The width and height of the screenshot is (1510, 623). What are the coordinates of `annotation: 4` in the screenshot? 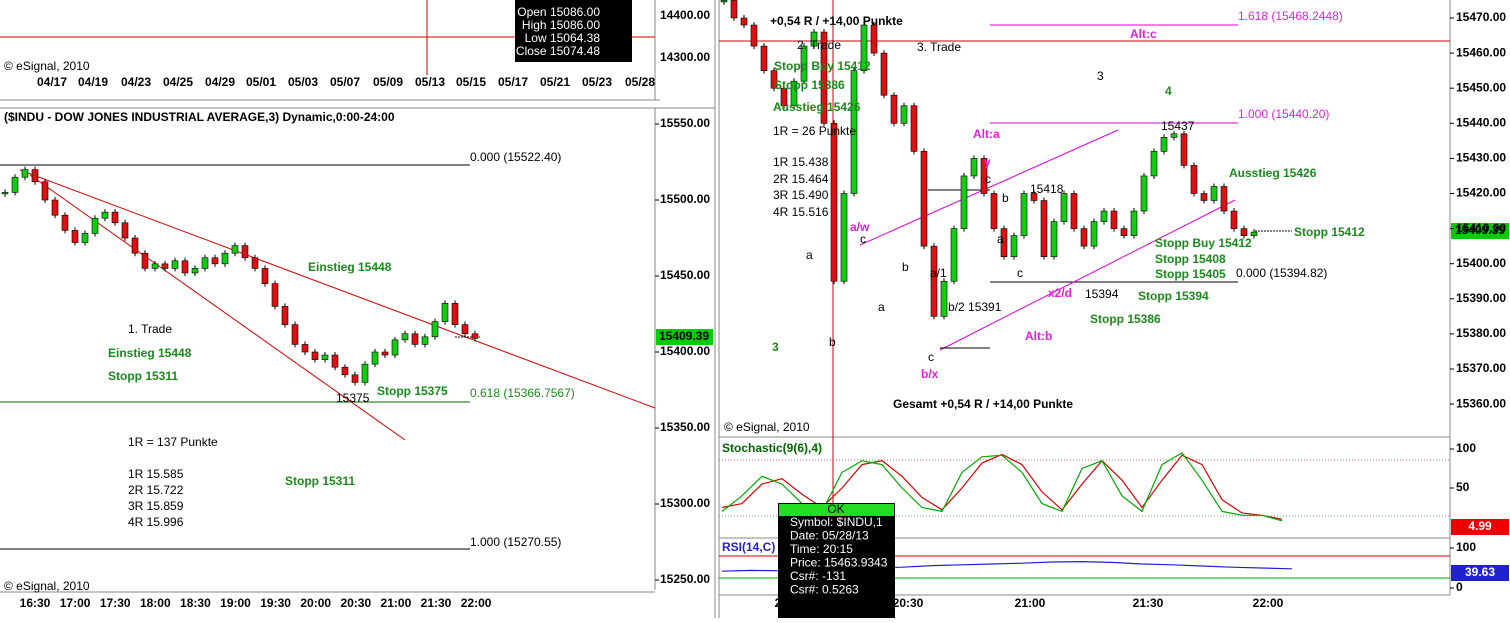 It's located at (1168, 91).